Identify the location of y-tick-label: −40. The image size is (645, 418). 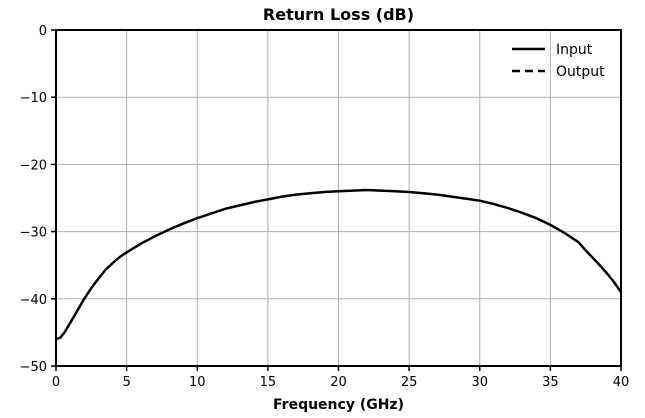
(33, 300).